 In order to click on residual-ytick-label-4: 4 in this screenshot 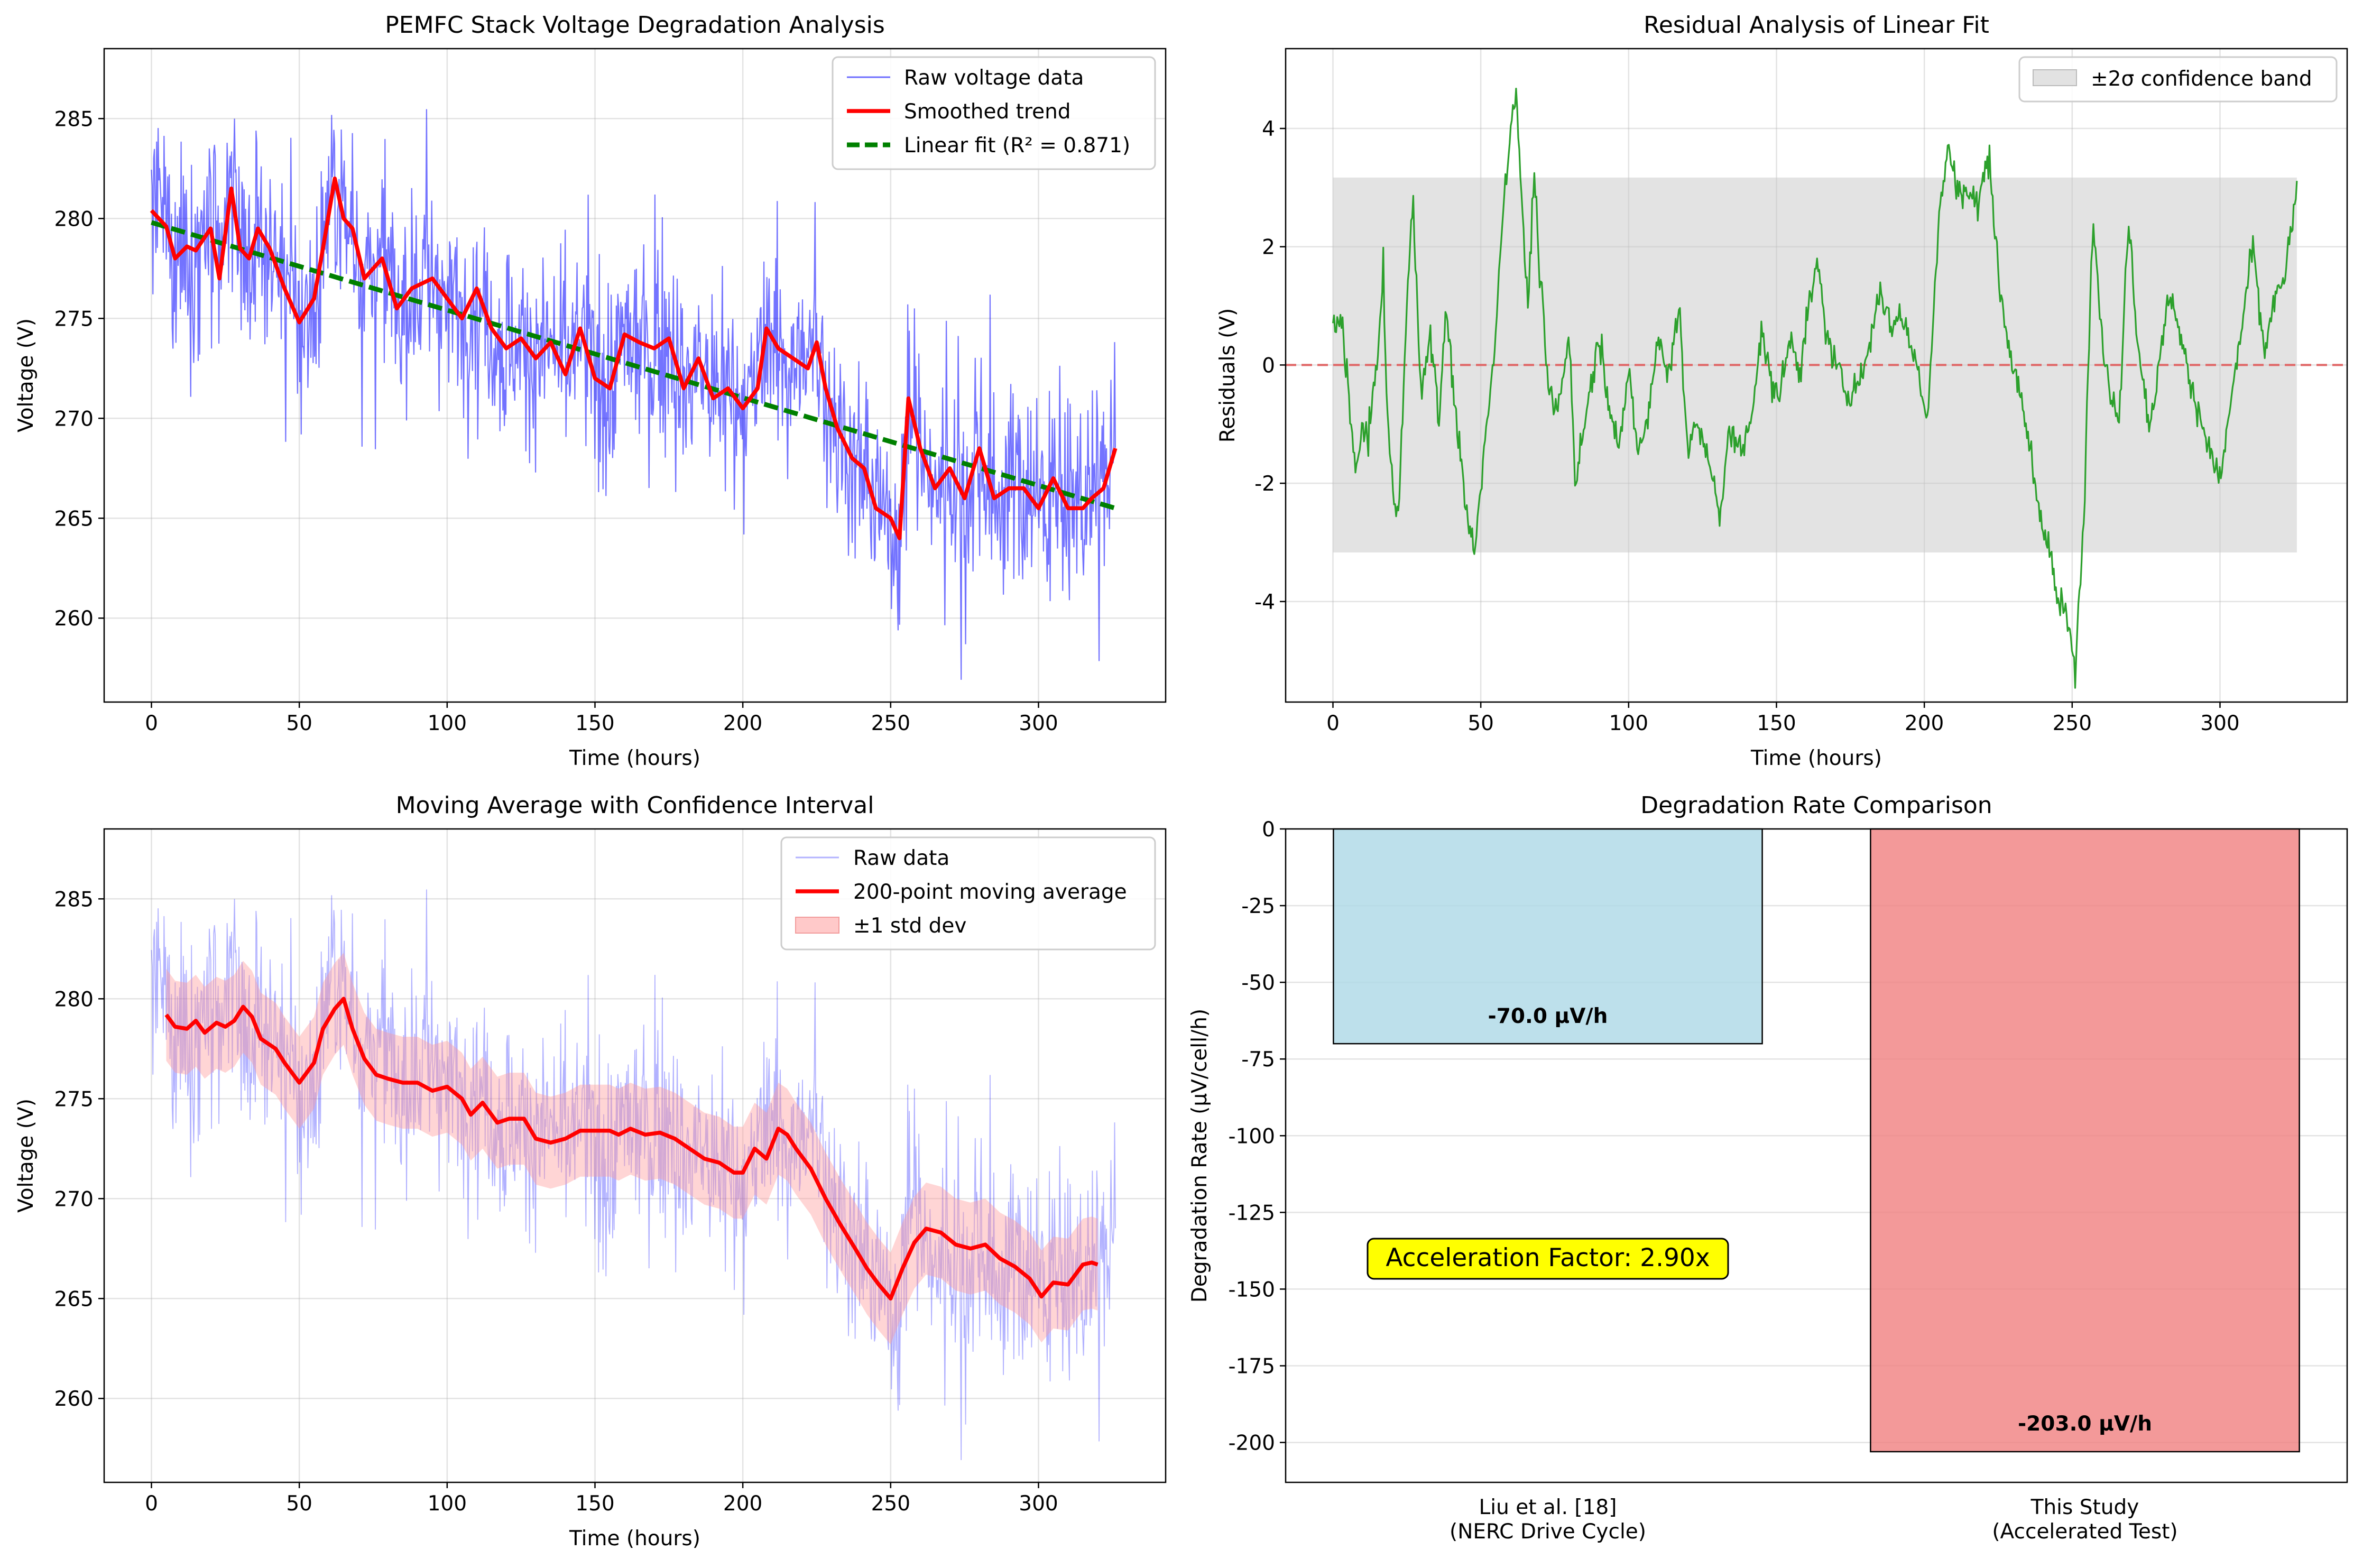, I will do `click(1268, 129)`.